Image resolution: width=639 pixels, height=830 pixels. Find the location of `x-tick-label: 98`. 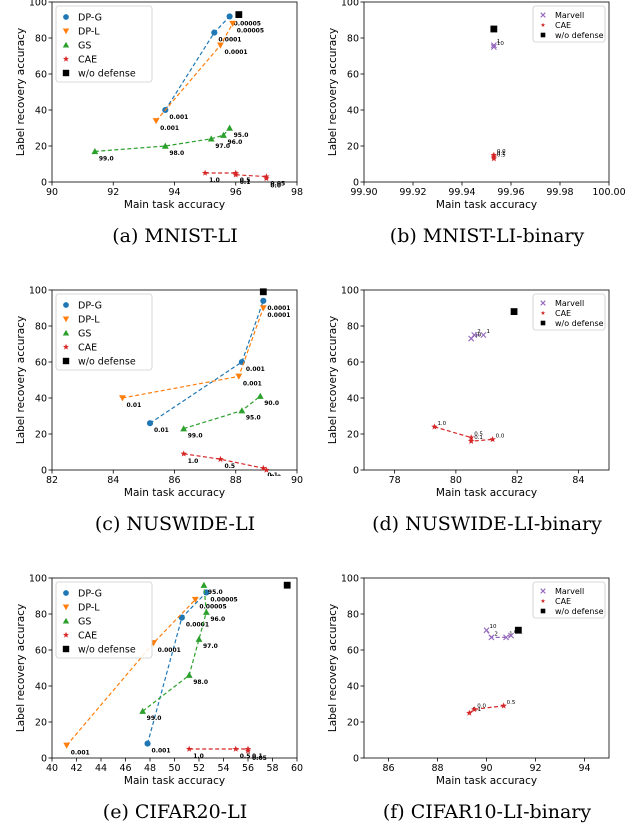

x-tick-label: 98 is located at coordinates (297, 192).